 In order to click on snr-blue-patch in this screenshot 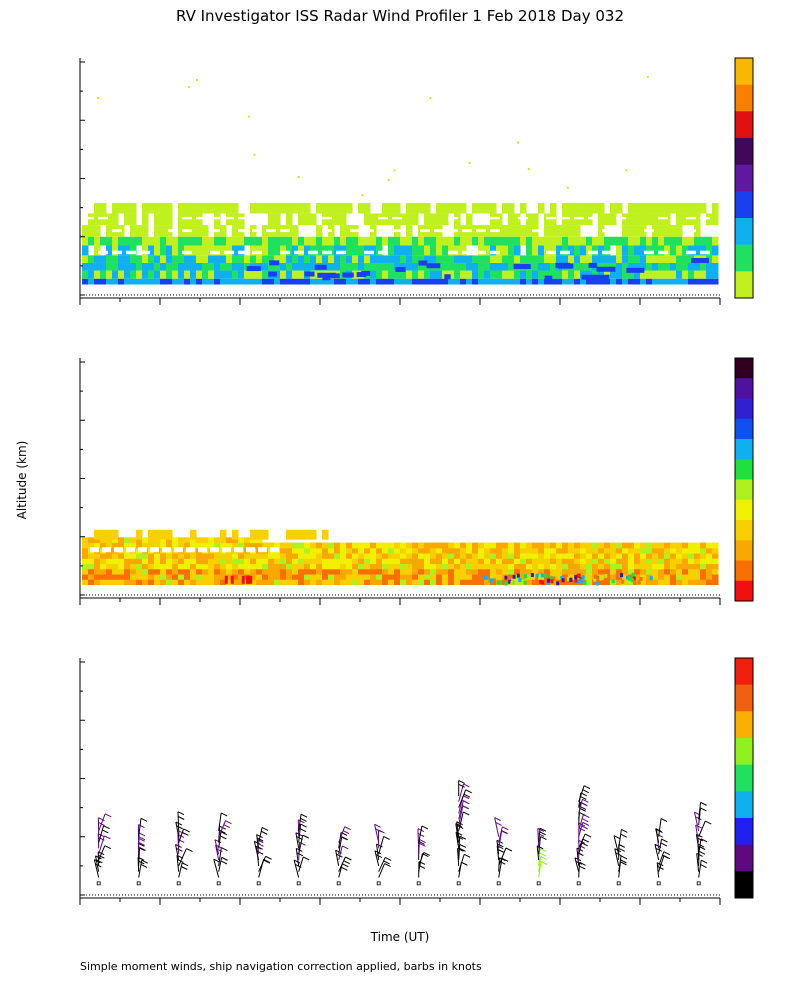, I will do `click(700, 260)`.